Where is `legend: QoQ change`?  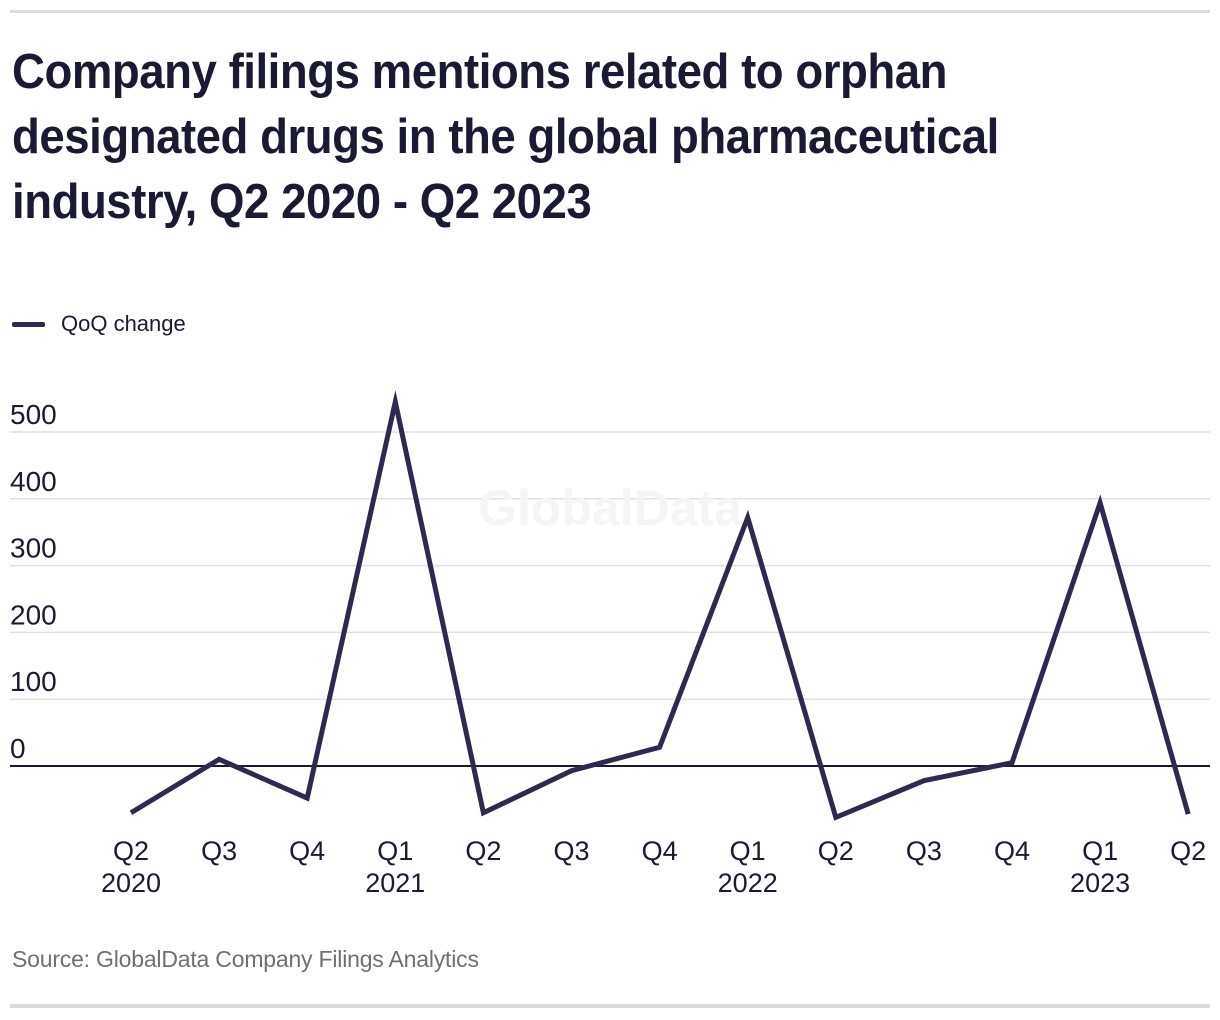
legend: QoQ change is located at coordinates (99, 324).